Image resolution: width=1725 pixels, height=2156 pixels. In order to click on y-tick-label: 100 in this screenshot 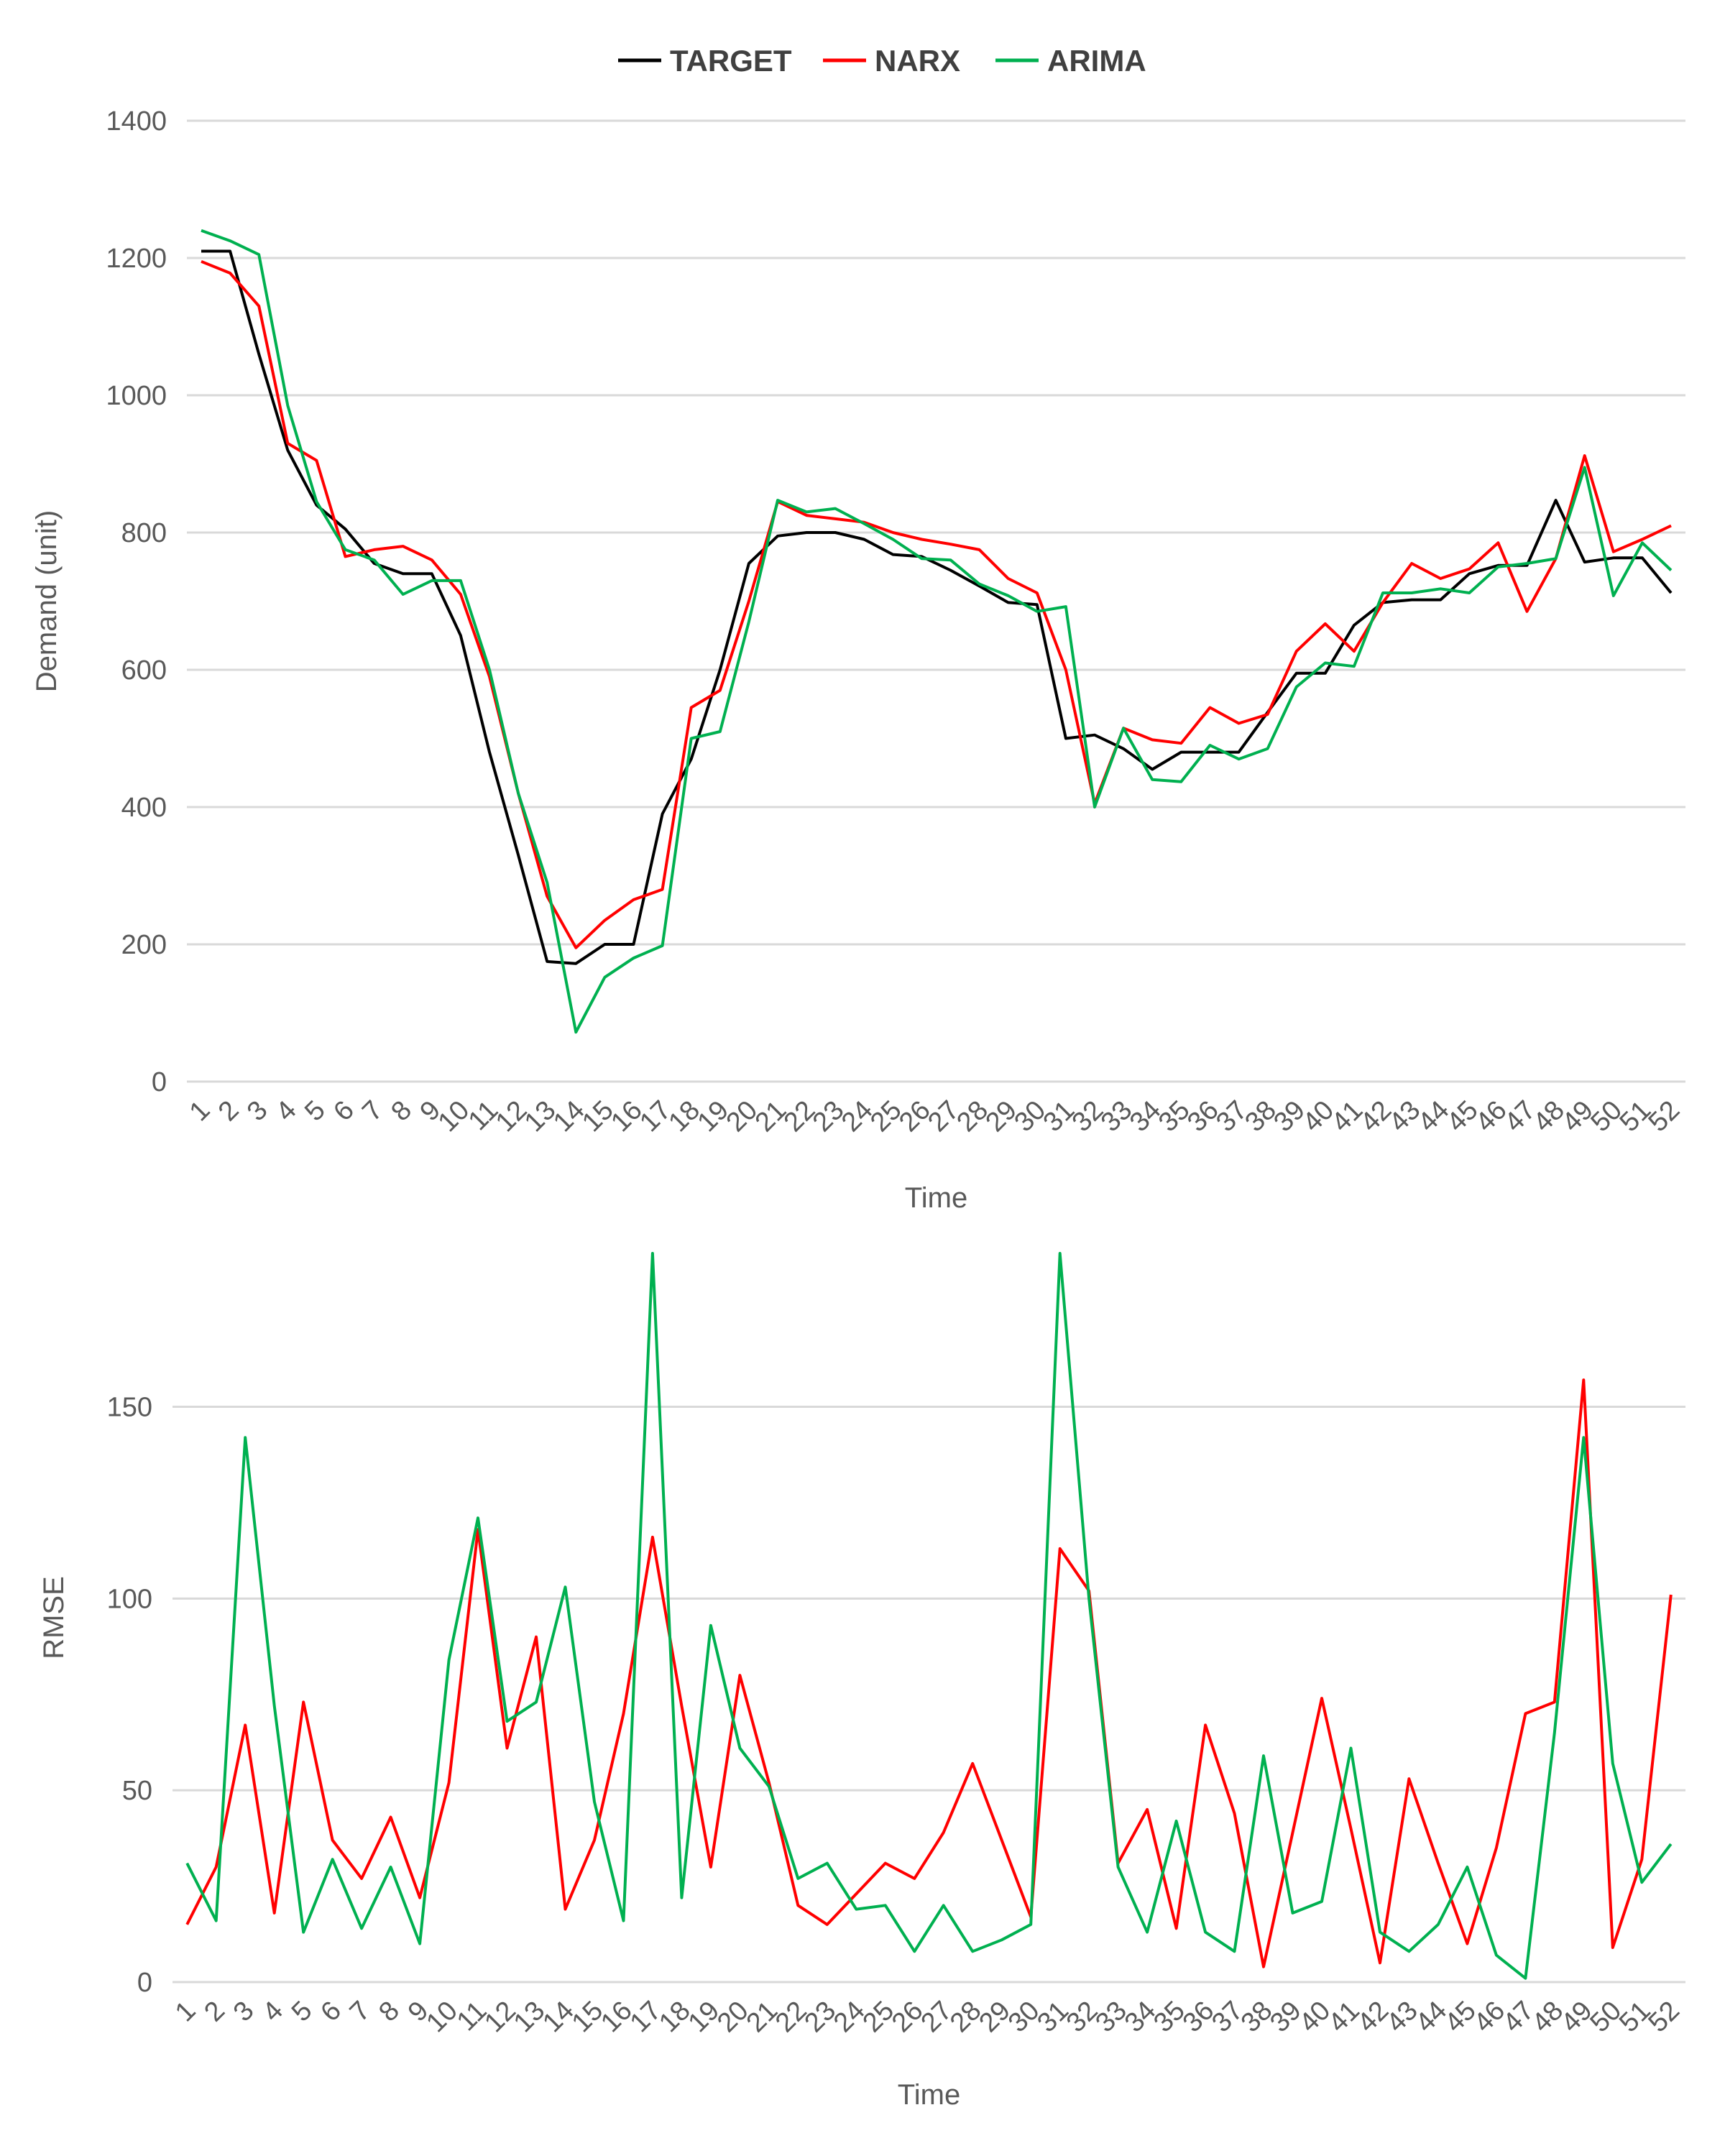, I will do `click(129, 1599)`.